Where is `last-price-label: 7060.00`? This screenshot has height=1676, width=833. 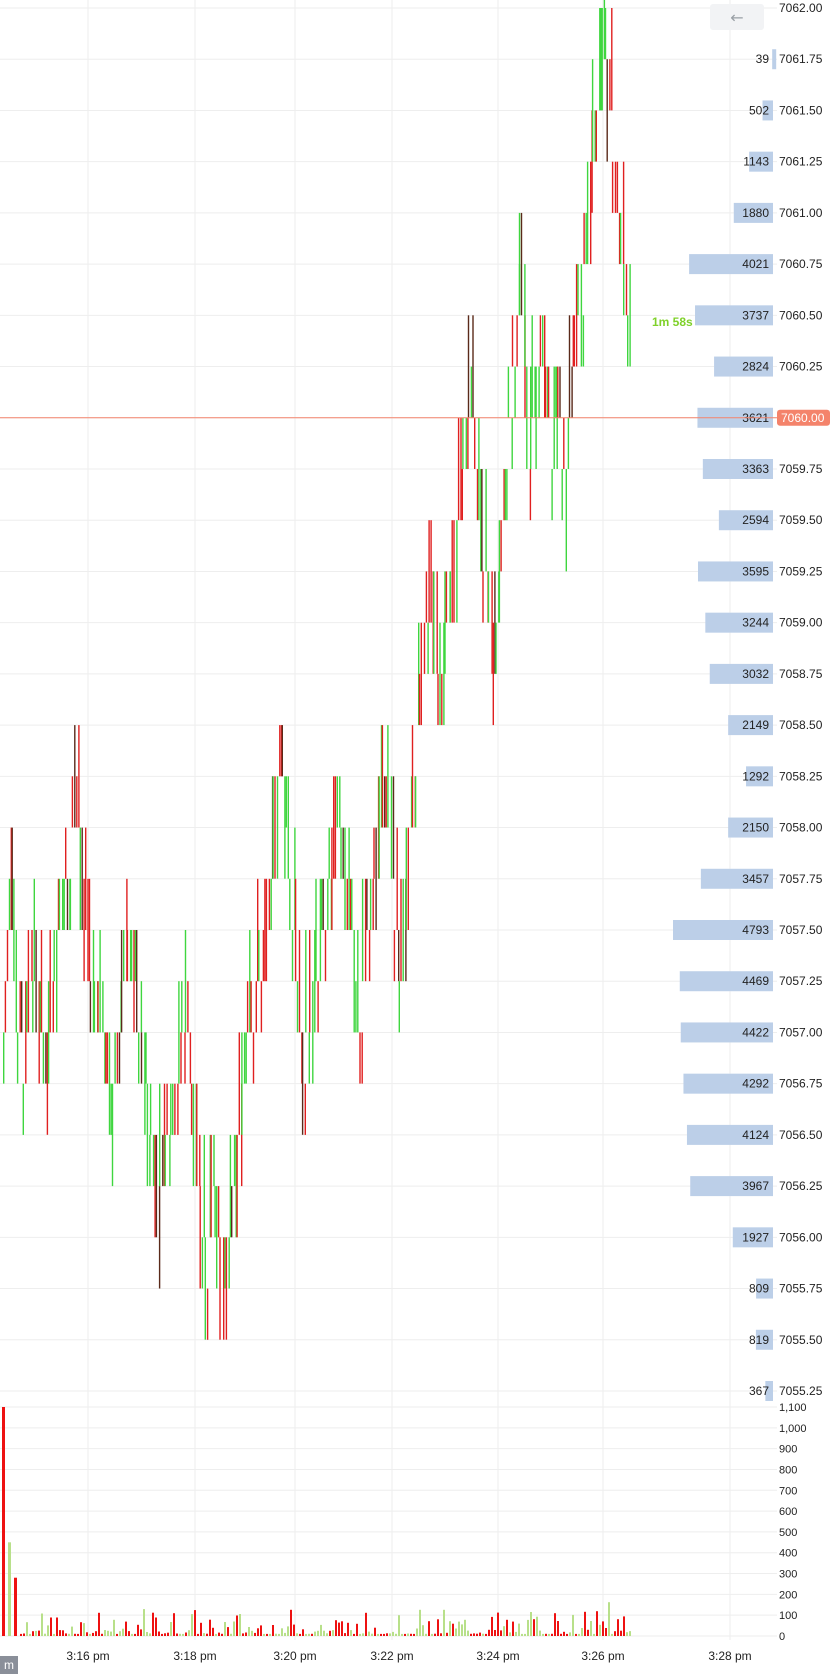
last-price-label: 7060.00 is located at coordinates (803, 418).